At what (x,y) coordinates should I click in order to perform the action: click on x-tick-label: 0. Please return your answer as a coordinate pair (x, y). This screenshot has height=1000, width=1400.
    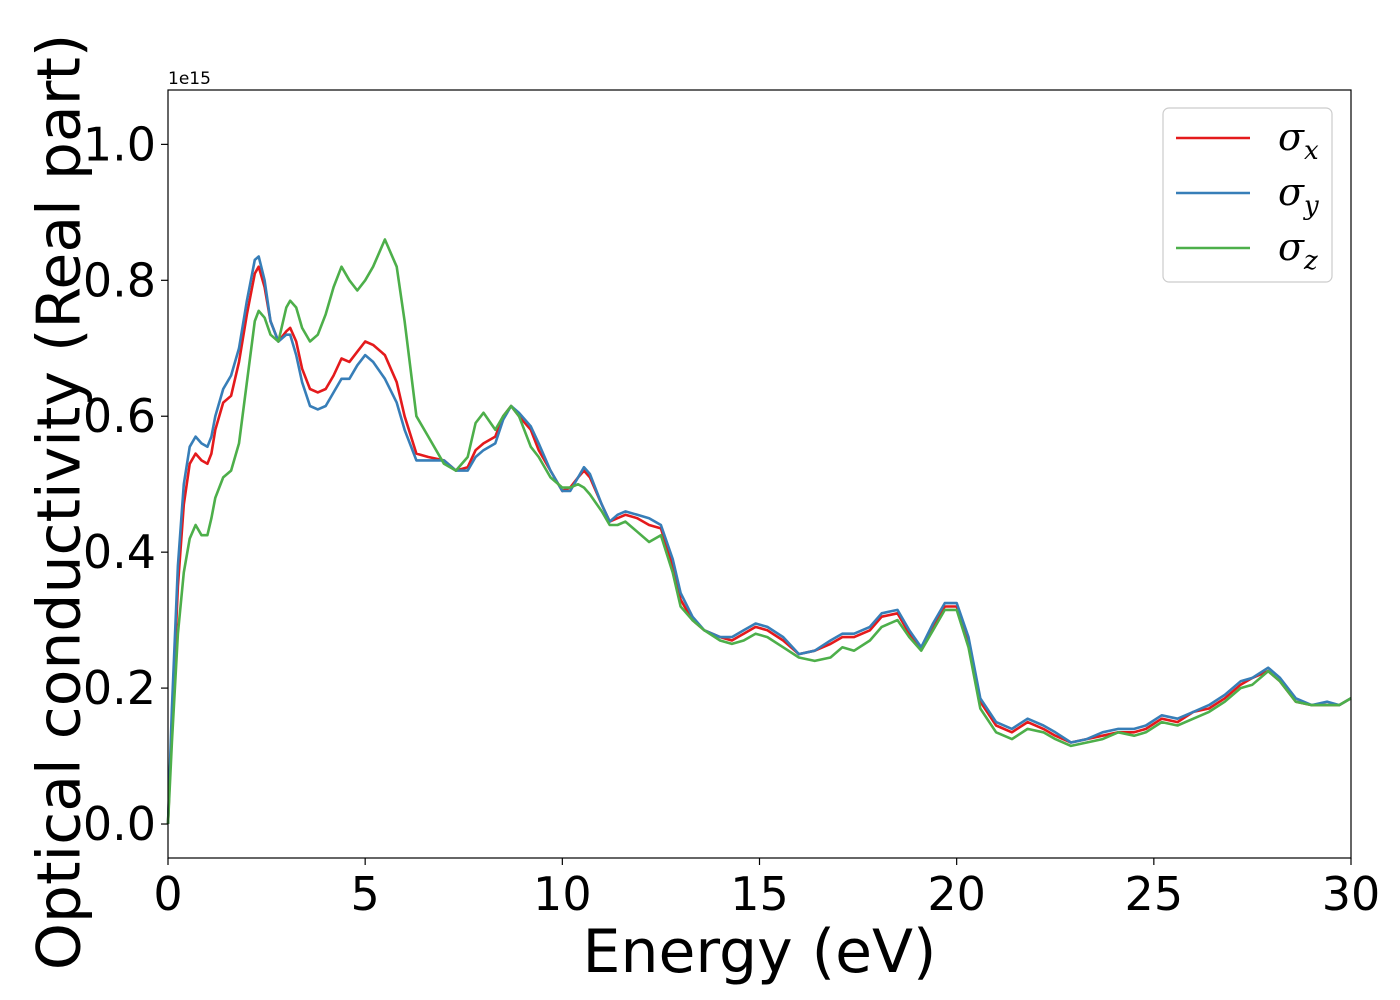
    Looking at the image, I should click on (167, 894).